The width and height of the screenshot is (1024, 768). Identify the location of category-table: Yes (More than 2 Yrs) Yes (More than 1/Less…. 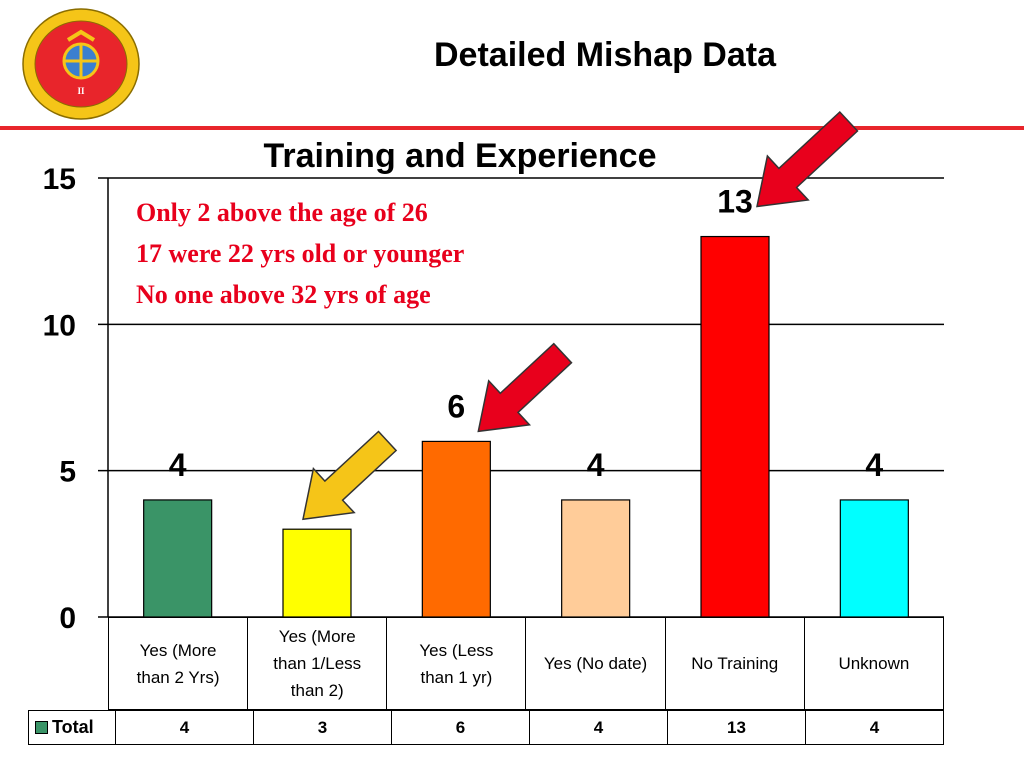
(526, 663).